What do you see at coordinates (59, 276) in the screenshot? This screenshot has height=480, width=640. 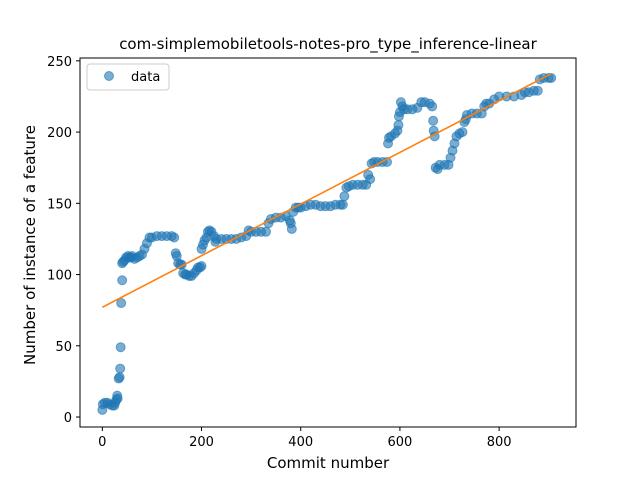 I see `y-tick-label: 100` at bounding box center [59, 276].